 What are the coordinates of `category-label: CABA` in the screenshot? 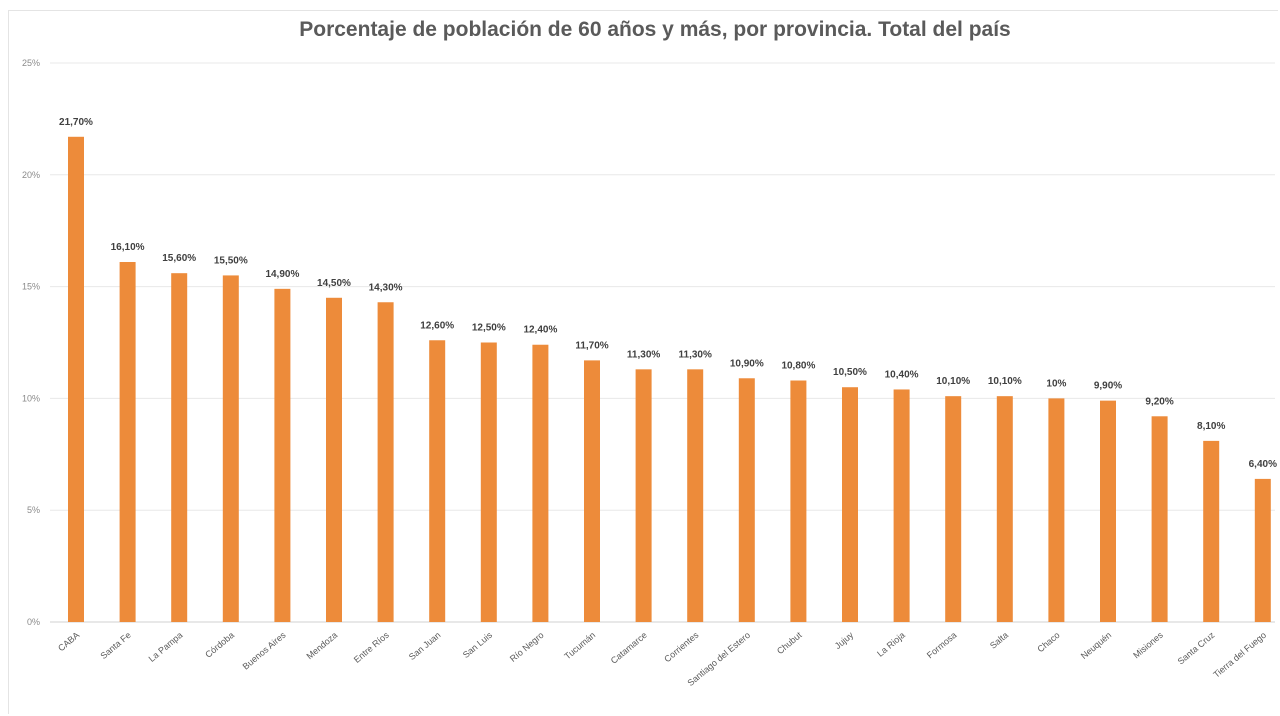 It's located at (68, 641).